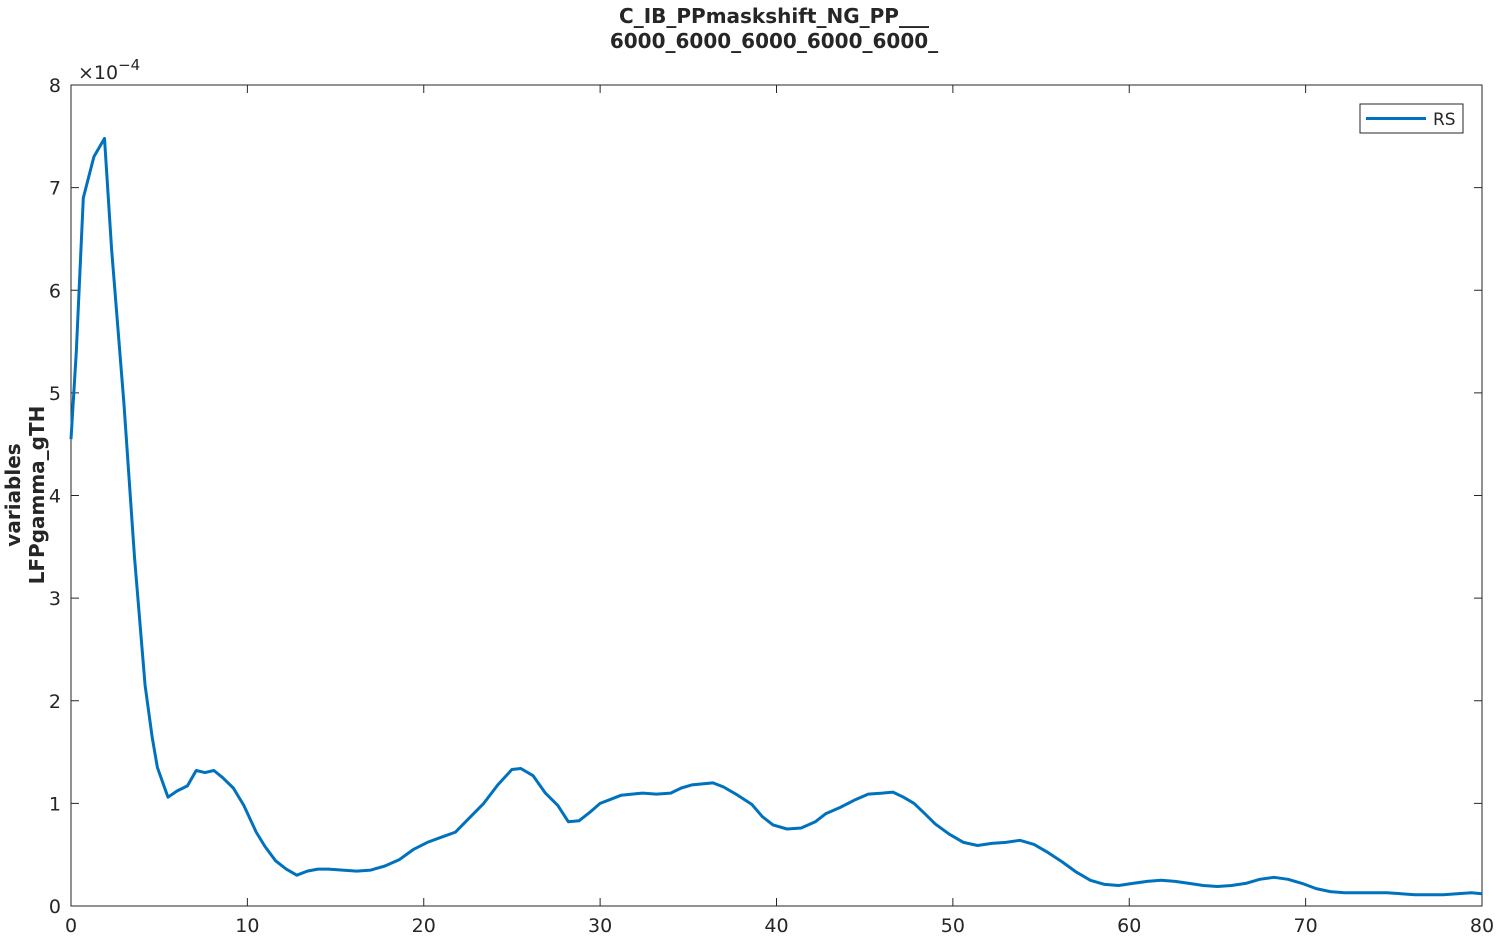 The image size is (1500, 938). I want to click on x-tick-label: 30, so click(600, 926).